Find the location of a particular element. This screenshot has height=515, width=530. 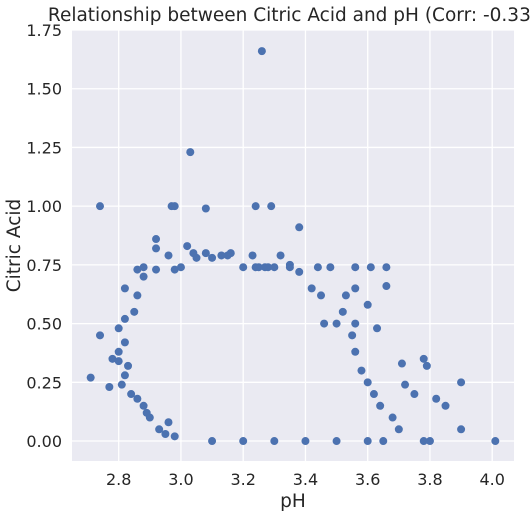

y-tick-label: 0.75 is located at coordinates (44, 265).